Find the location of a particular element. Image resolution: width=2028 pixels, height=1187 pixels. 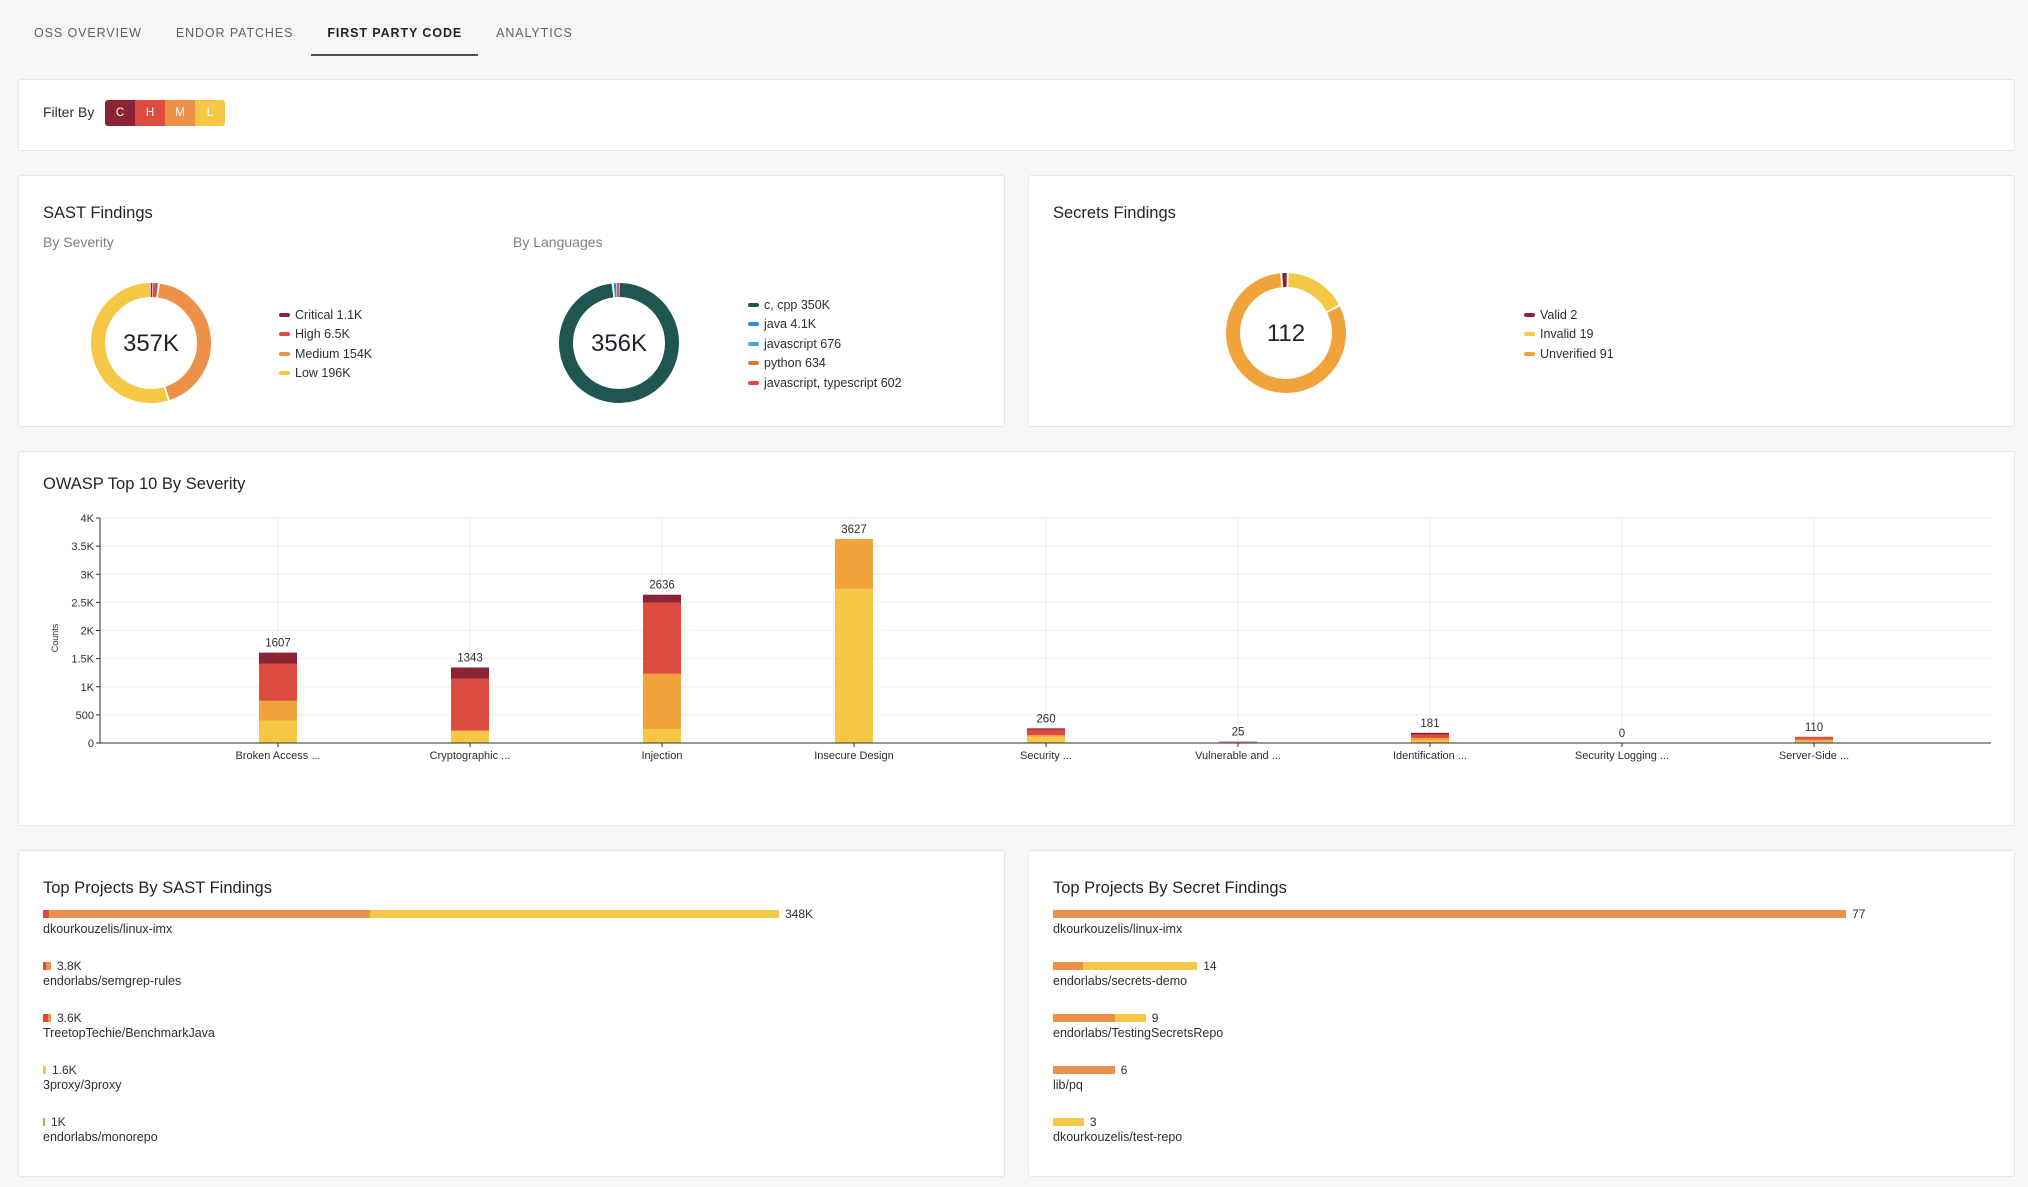

legend-item-c-cpp: c, cpp 350K is located at coordinates (825, 305).